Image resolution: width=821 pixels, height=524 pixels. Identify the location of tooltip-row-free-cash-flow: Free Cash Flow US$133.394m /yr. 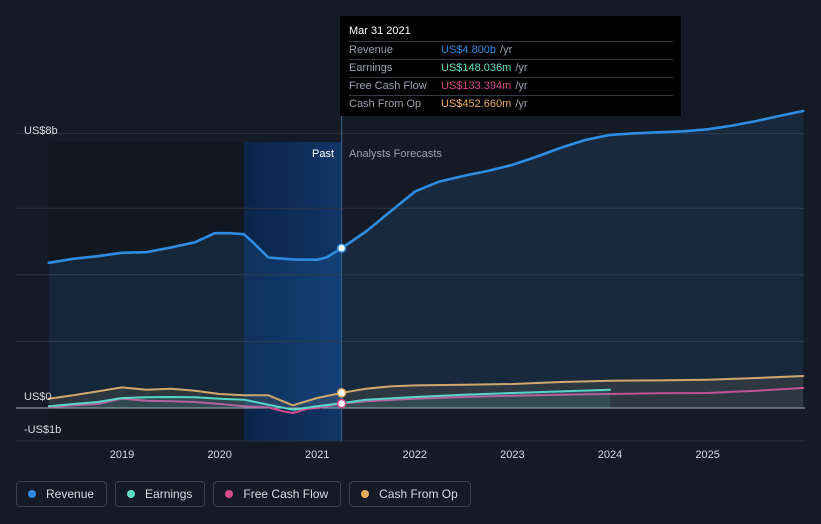
(511, 86).